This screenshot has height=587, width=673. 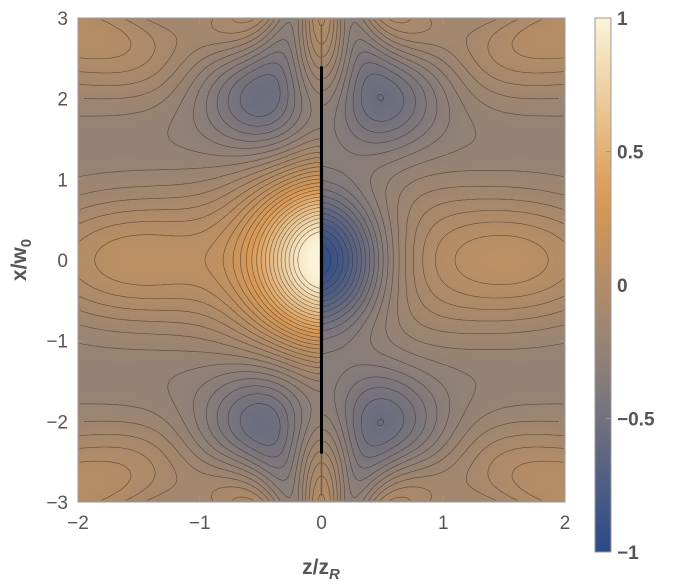 What do you see at coordinates (630, 153) in the screenshot?
I see `colorbar-tick-label: 0.5` at bounding box center [630, 153].